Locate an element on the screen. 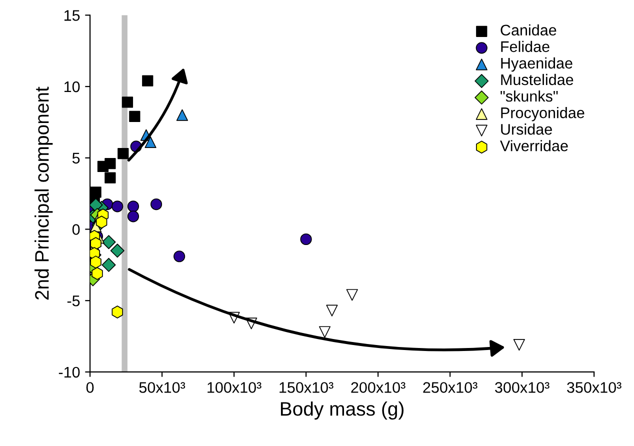  legend-label: Mustelidae is located at coordinates (537, 80).